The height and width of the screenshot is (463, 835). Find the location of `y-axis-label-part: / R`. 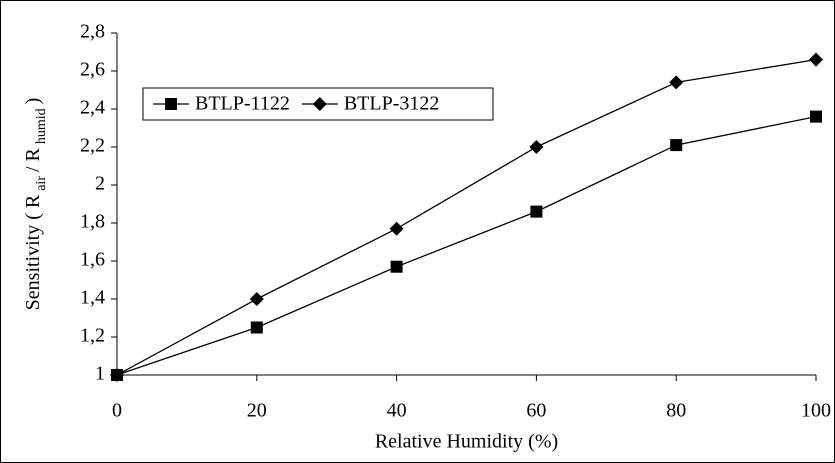

y-axis-label-part: / R is located at coordinates (33, 159).